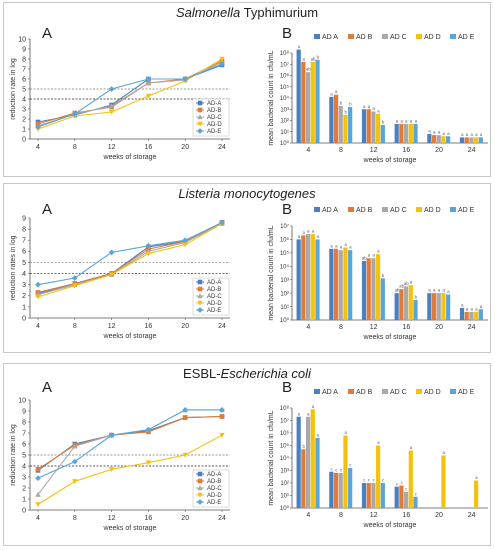  Describe the element at coordinates (247, 373) in the screenshot. I see `panel-title: ESBL-Escherichia coli` at that location.